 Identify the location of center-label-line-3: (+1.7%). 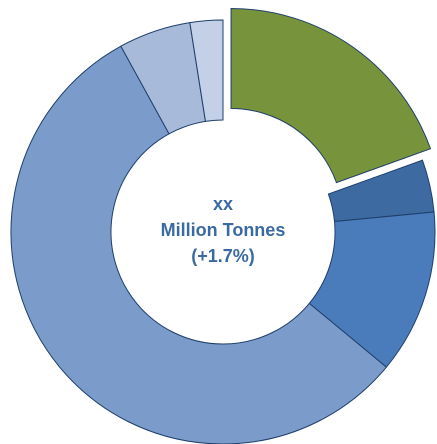
(223, 256).